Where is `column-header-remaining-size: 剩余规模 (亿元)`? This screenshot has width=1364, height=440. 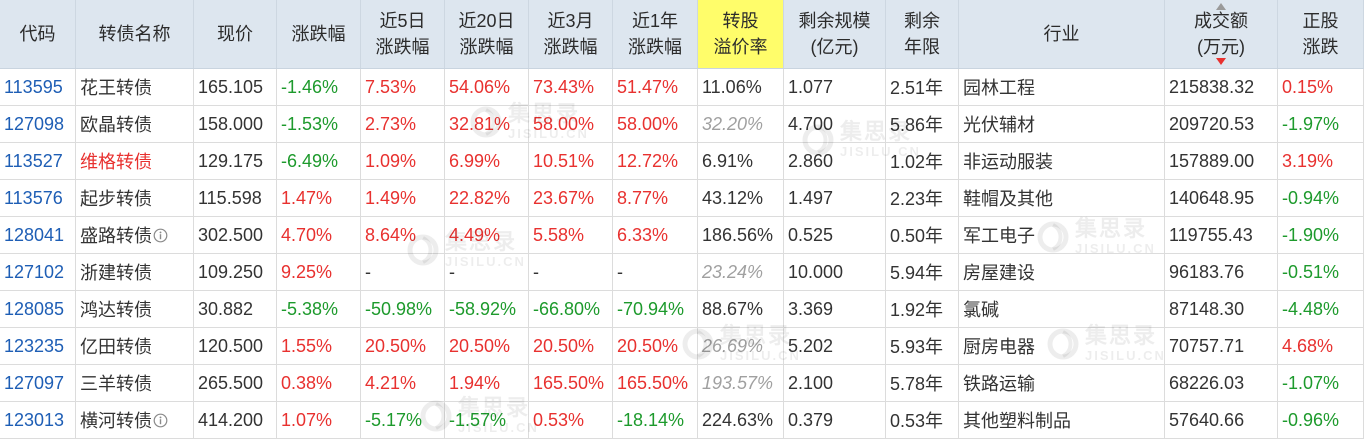
column-header-remaining-size: 剩余规模 (亿元) is located at coordinates (835, 34).